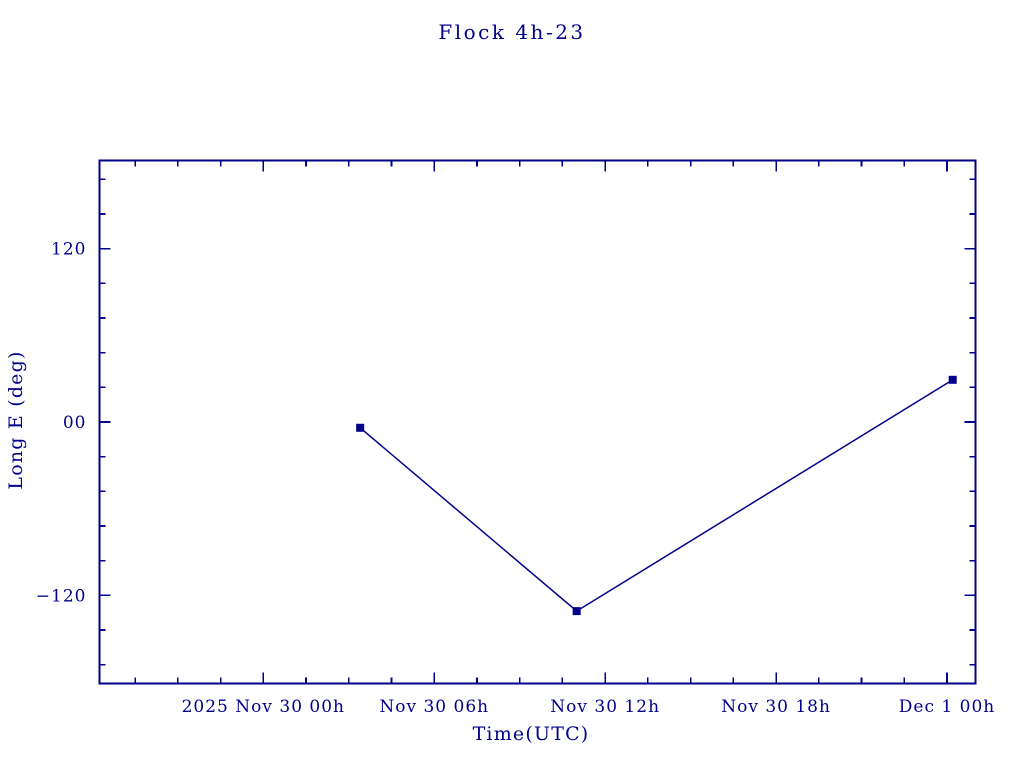  I want to click on x-tick-label: 2025 Nov 30 00h, so click(263, 707).